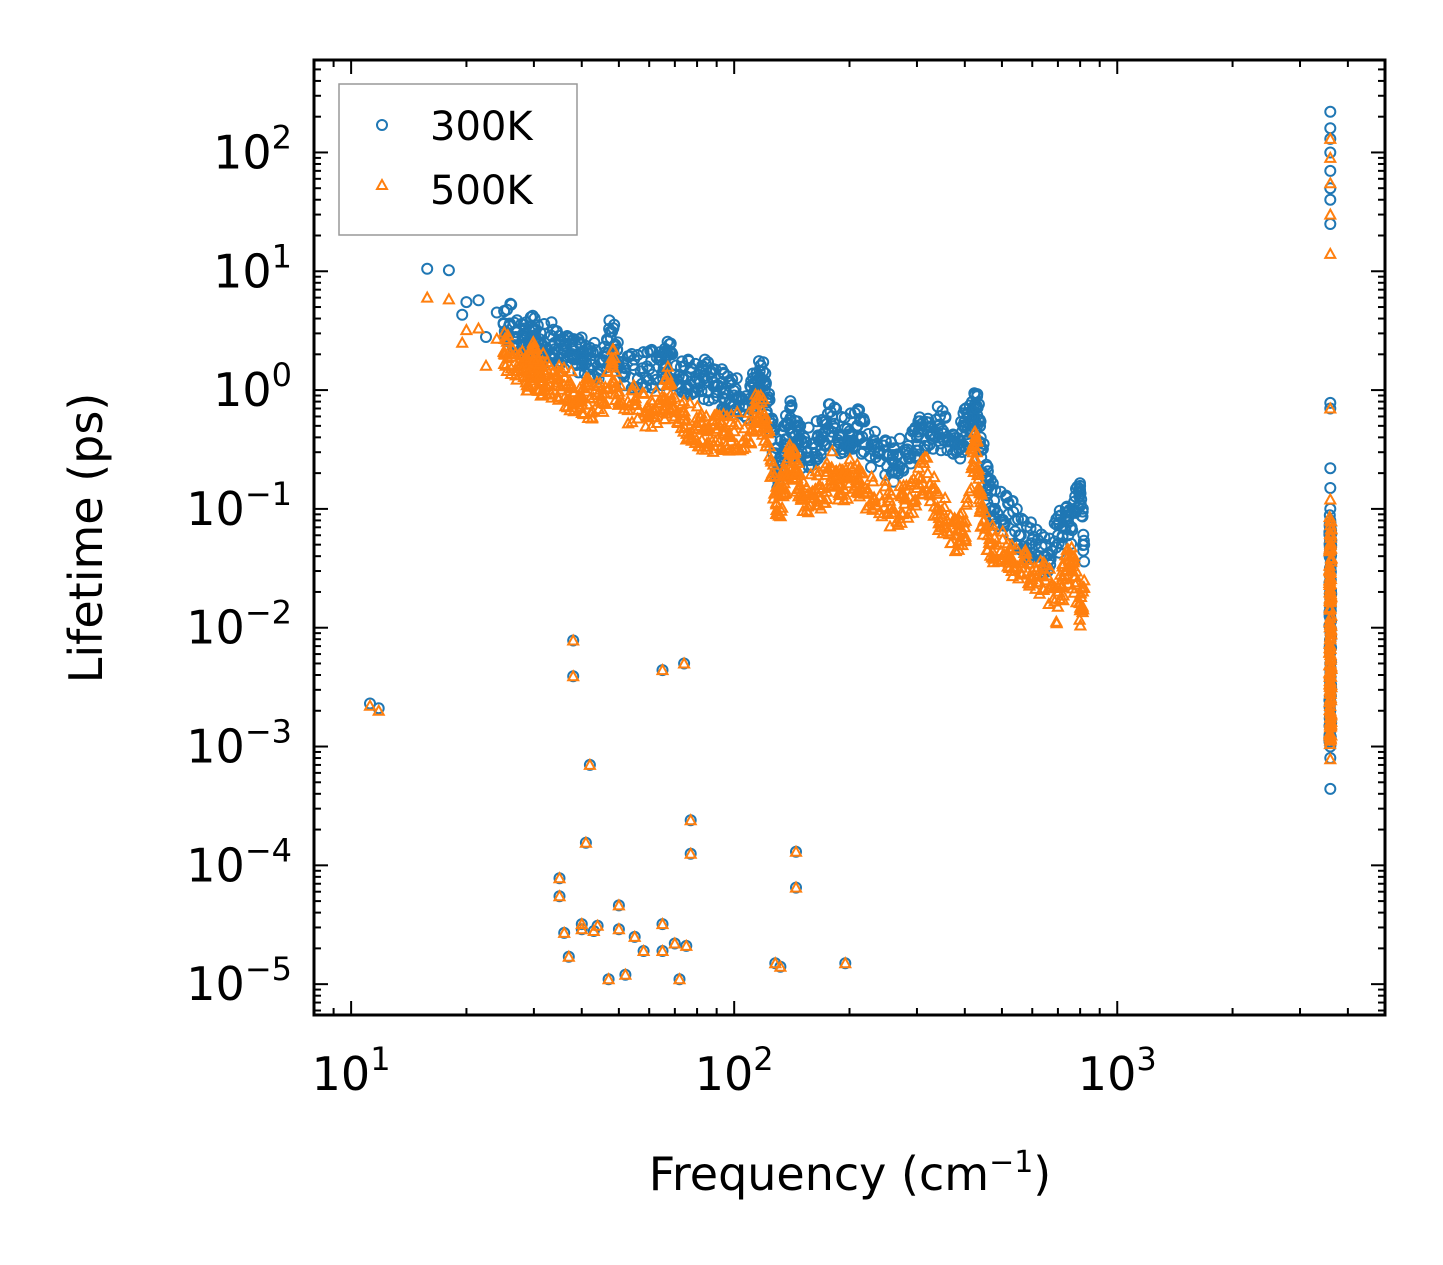 This screenshot has height=1265, width=1443. What do you see at coordinates (268, 850) in the screenshot?
I see `y-tick-label-exponent: −4` at bounding box center [268, 850].